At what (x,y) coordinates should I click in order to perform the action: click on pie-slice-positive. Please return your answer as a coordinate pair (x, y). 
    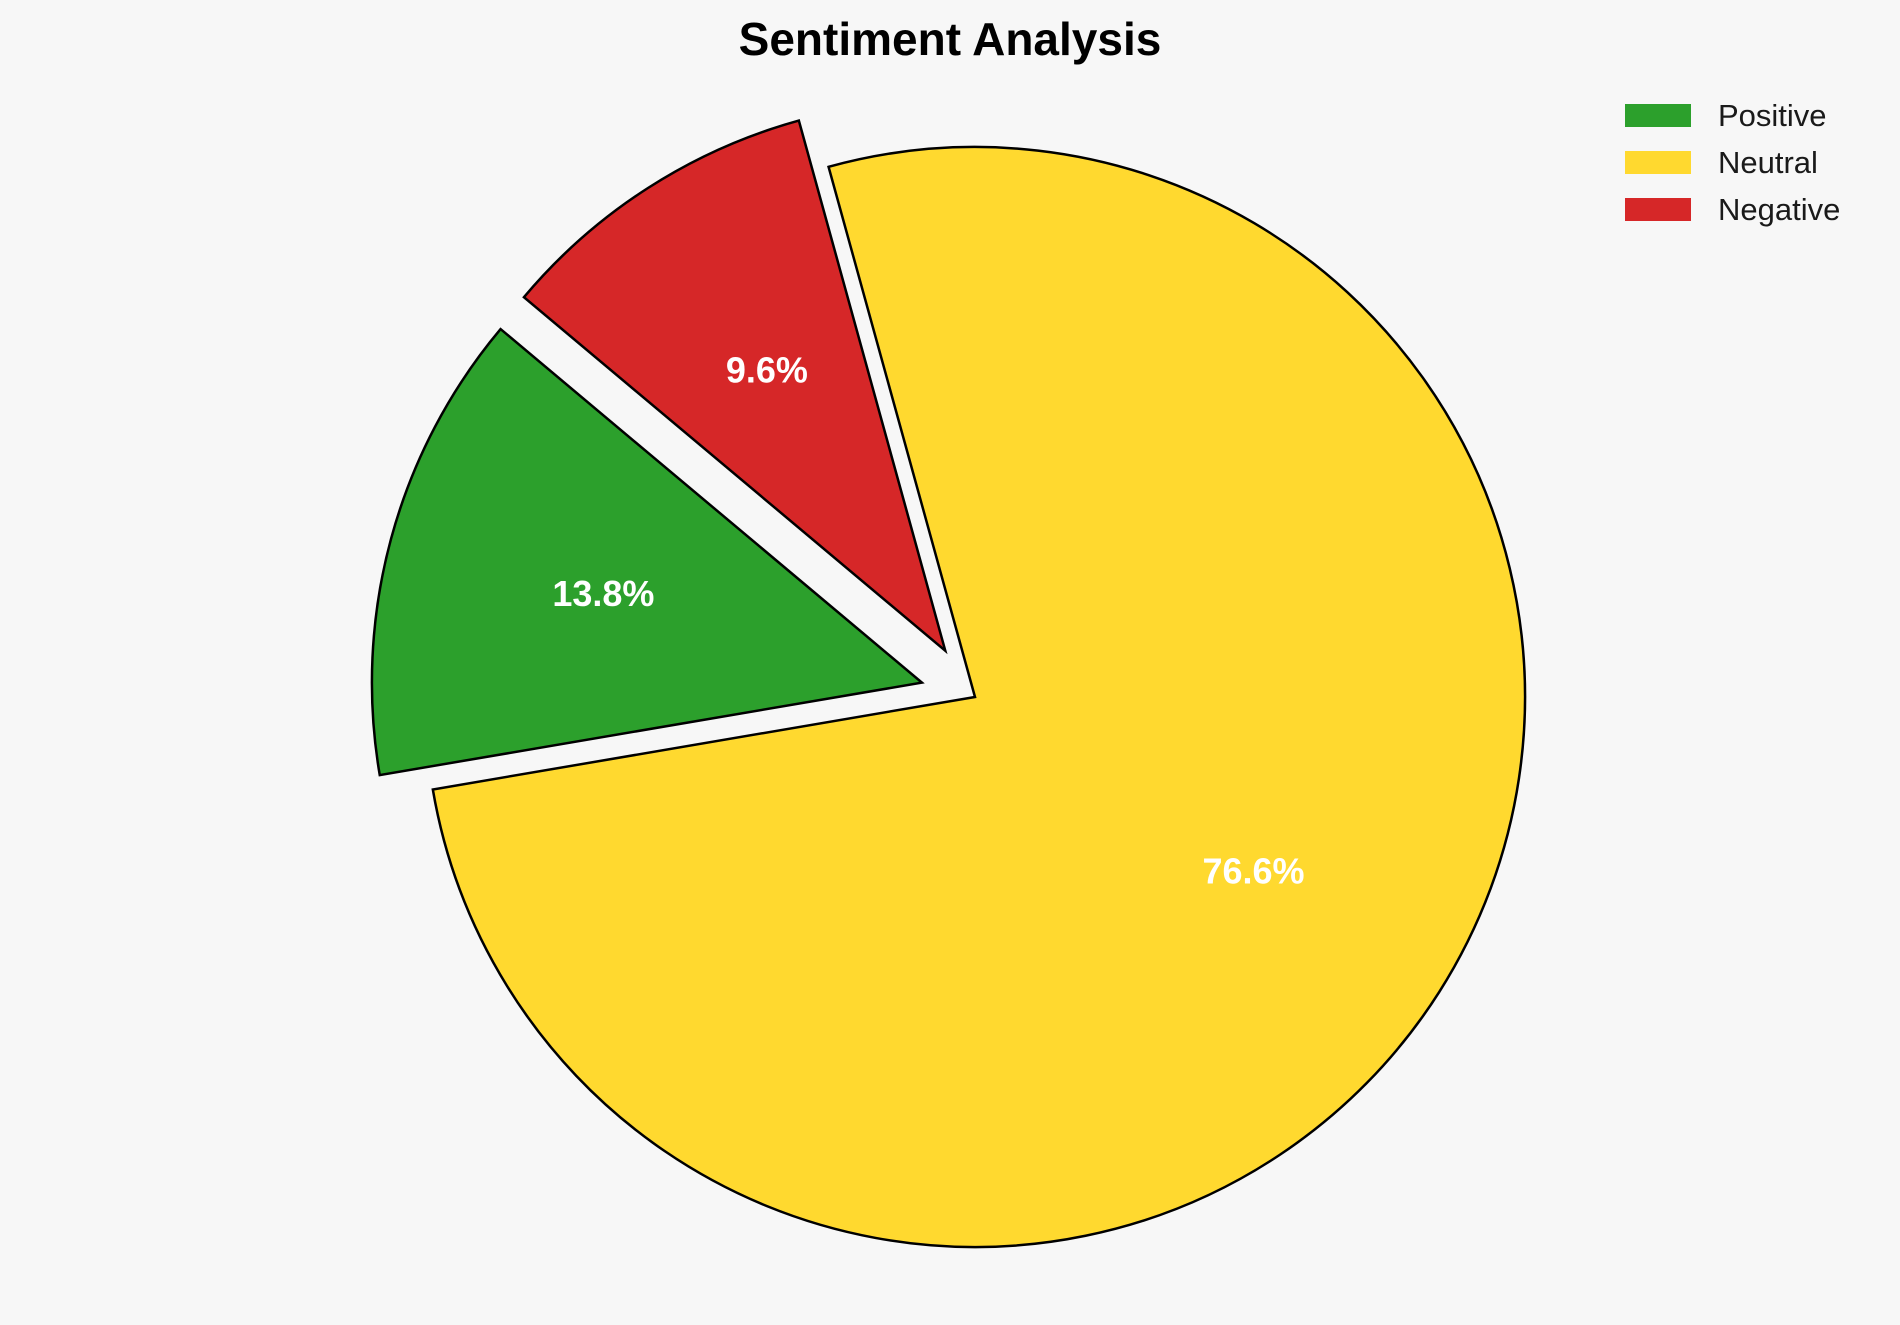
    Looking at the image, I should click on (647, 552).